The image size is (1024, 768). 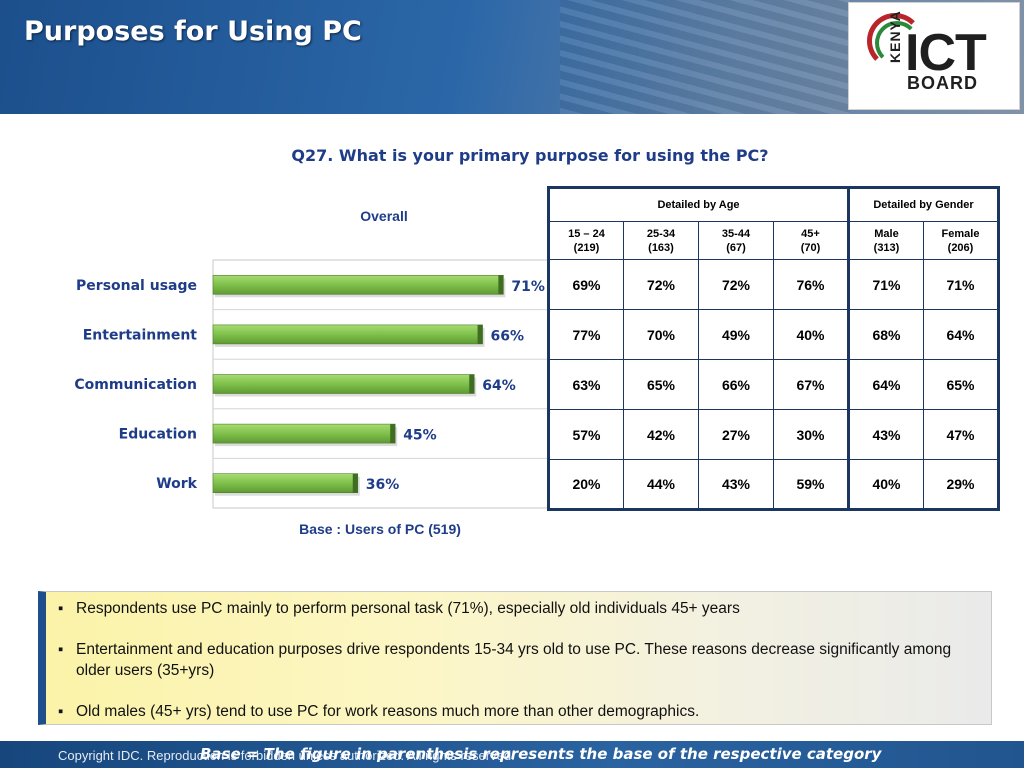 I want to click on column-label: 25-34, so click(x=661, y=233).